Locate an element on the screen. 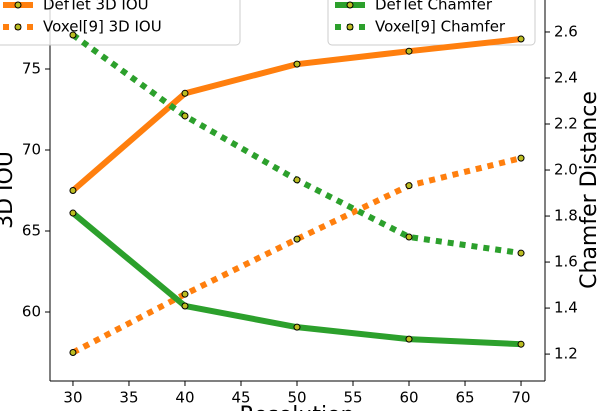 This screenshot has width=598, height=411. y2-tick-label: 1.8 is located at coordinates (566, 216).